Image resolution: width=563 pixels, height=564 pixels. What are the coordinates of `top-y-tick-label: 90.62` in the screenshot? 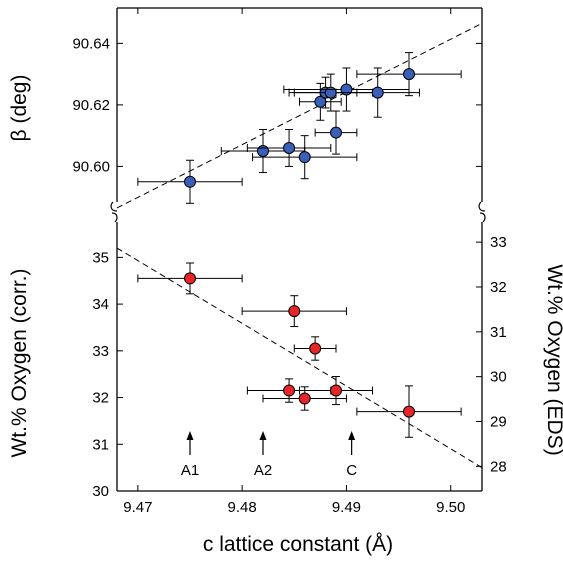 It's located at (91, 105).